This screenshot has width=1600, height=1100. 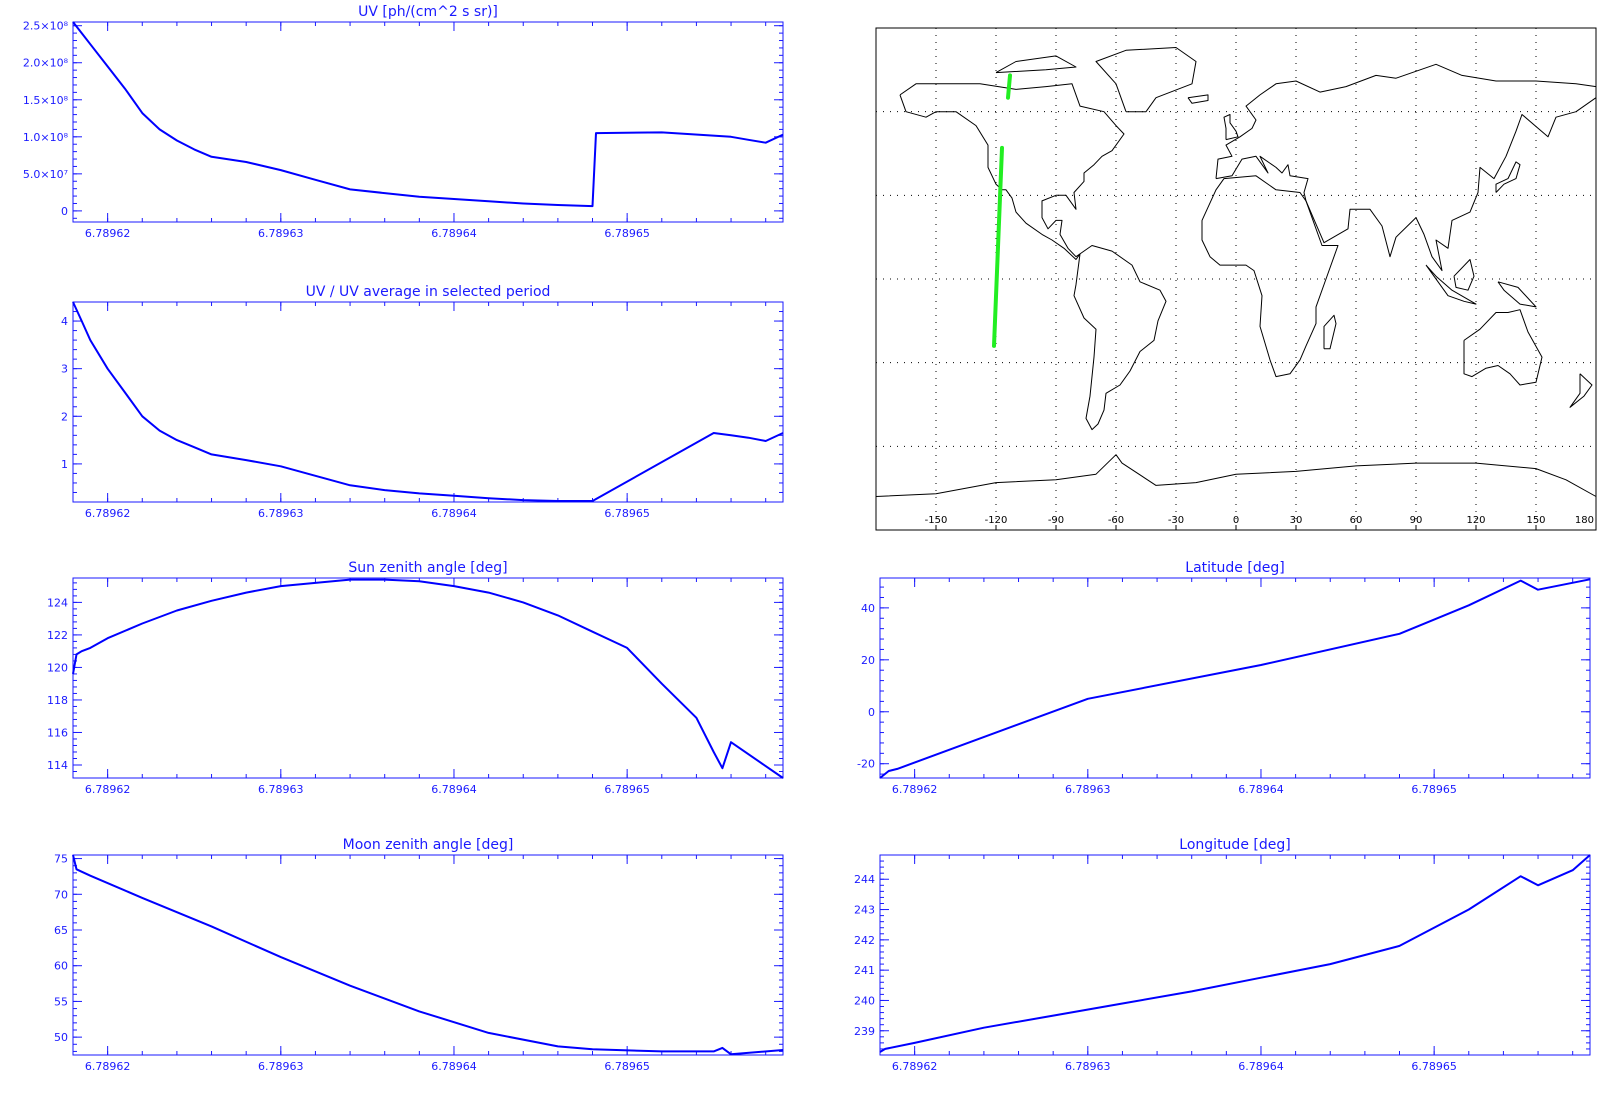 I want to click on y-tick-label: 75, so click(x=61, y=859).